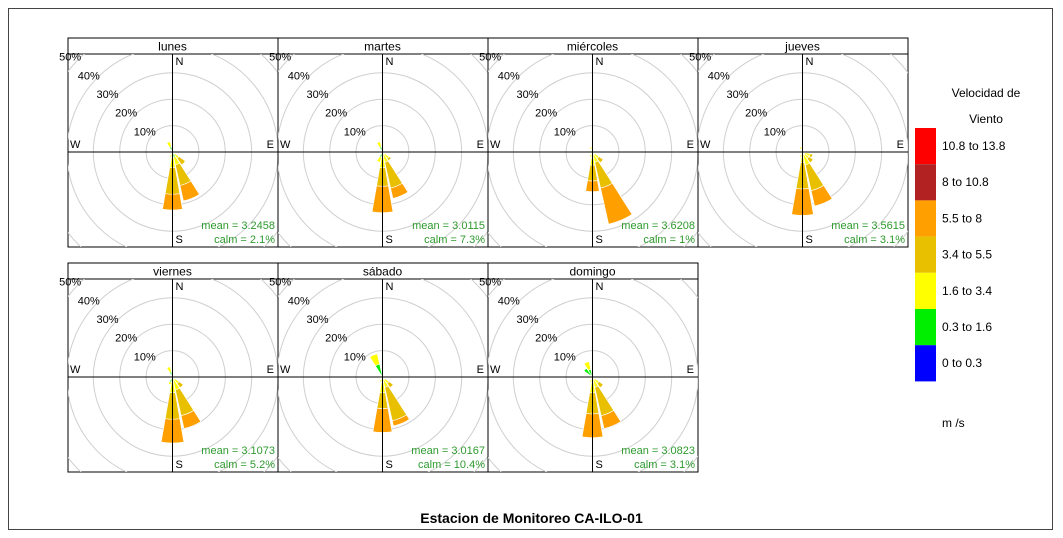 The height and width of the screenshot is (538, 1063). What do you see at coordinates (962, 218) in the screenshot?
I see `legend-label-4: 5.5 to 8` at bounding box center [962, 218].